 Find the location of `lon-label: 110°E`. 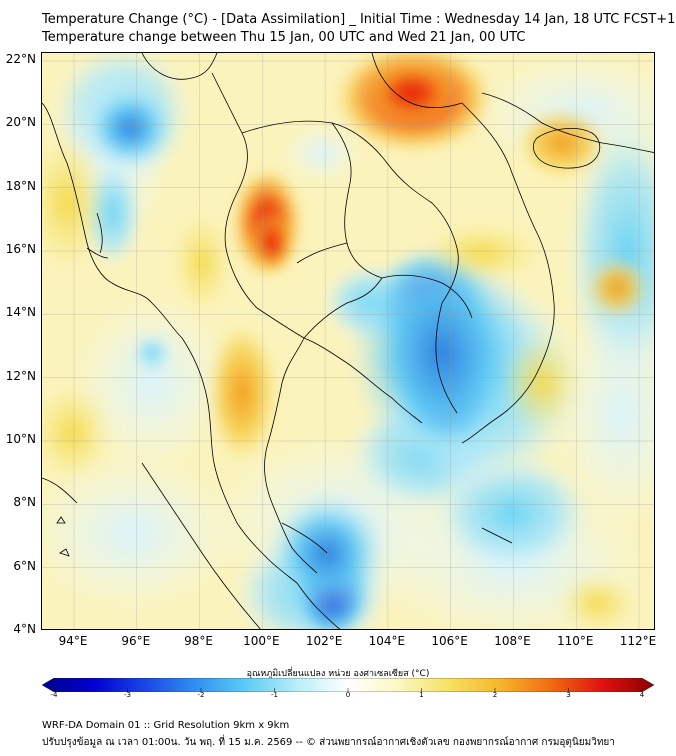

lon-label: 110°E is located at coordinates (575, 641).